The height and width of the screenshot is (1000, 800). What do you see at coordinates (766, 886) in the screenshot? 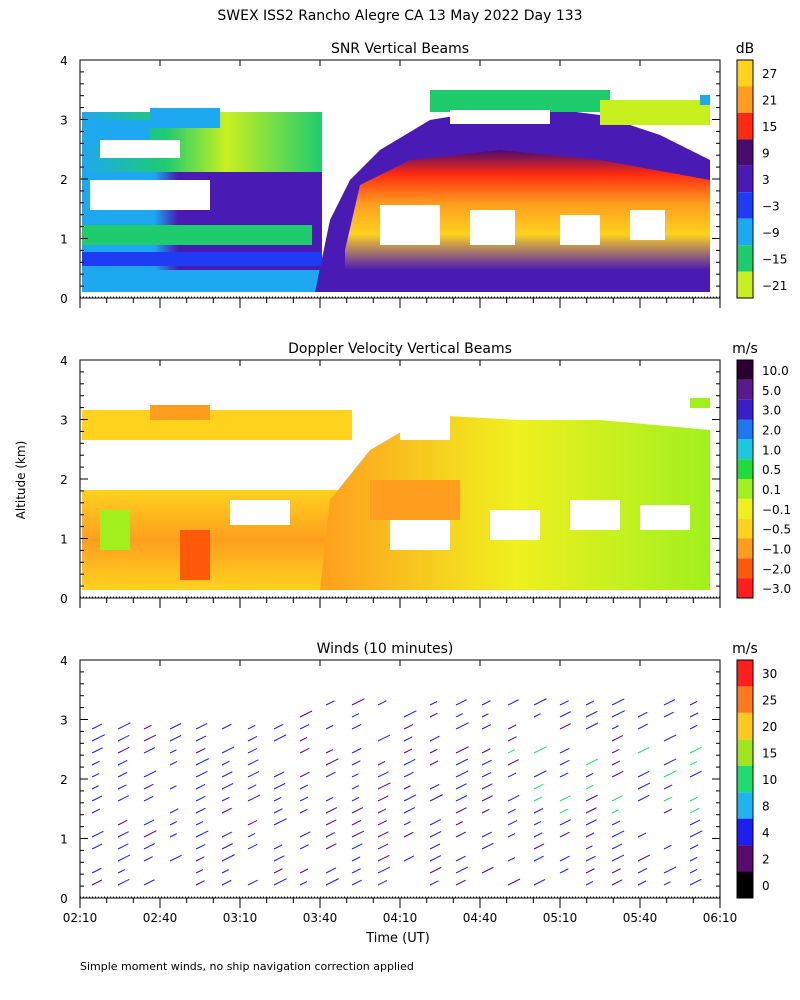
I see `colorbar-label: 0` at bounding box center [766, 886].